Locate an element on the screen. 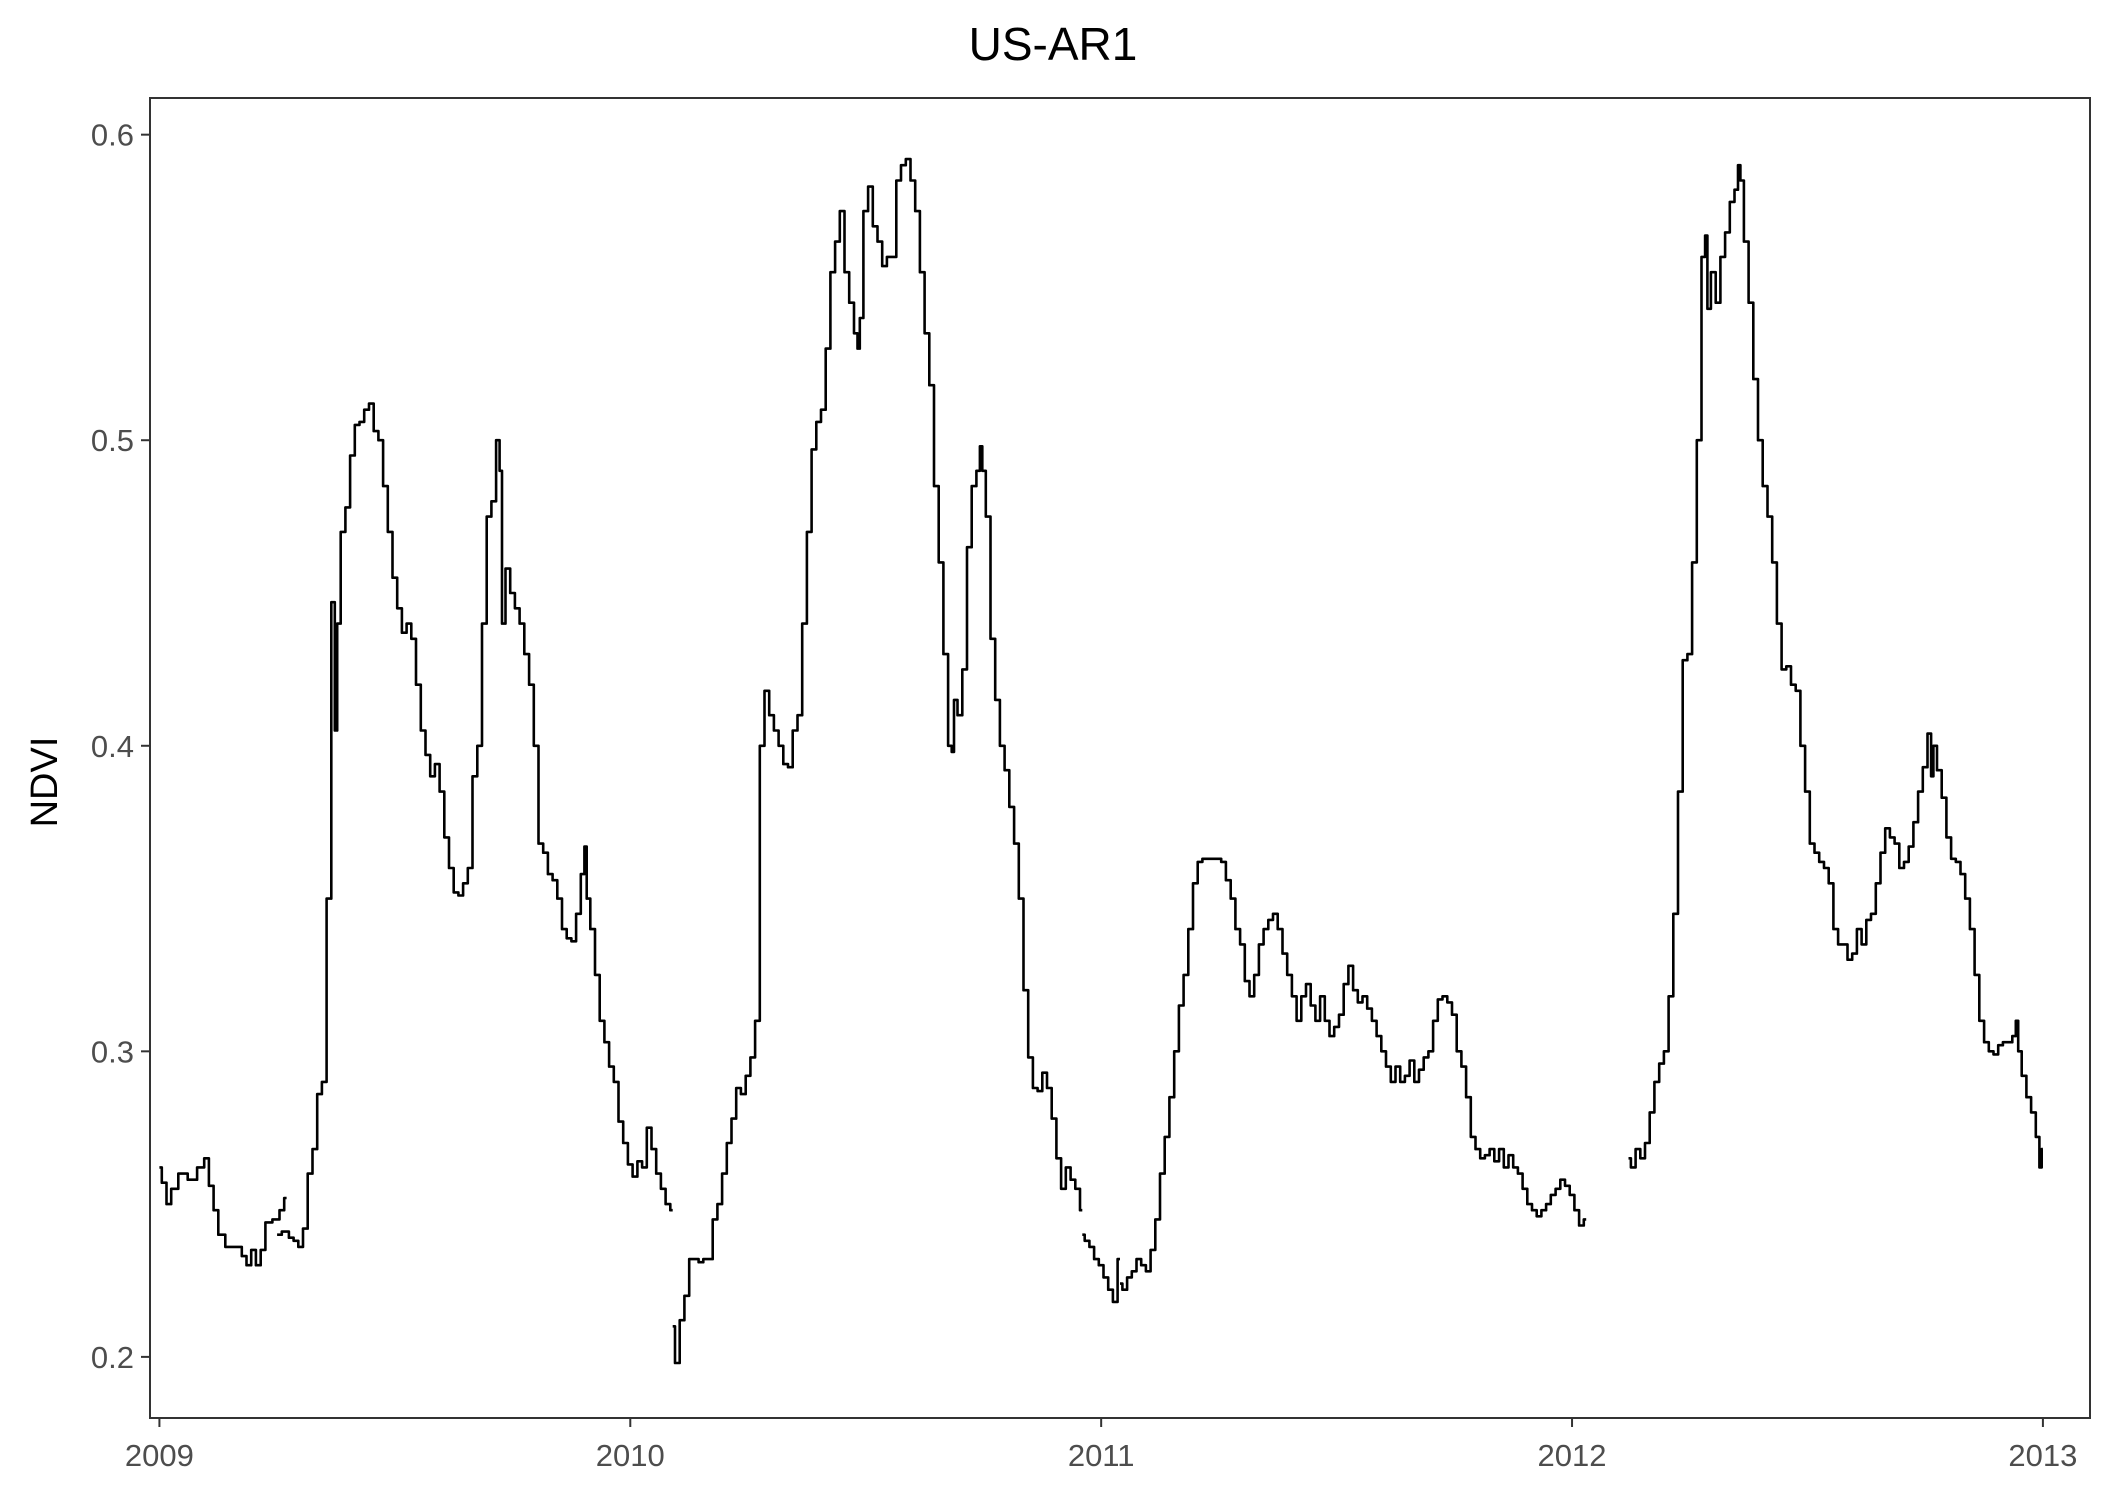  y-tick-label: 0.6 is located at coordinates (112, 135).